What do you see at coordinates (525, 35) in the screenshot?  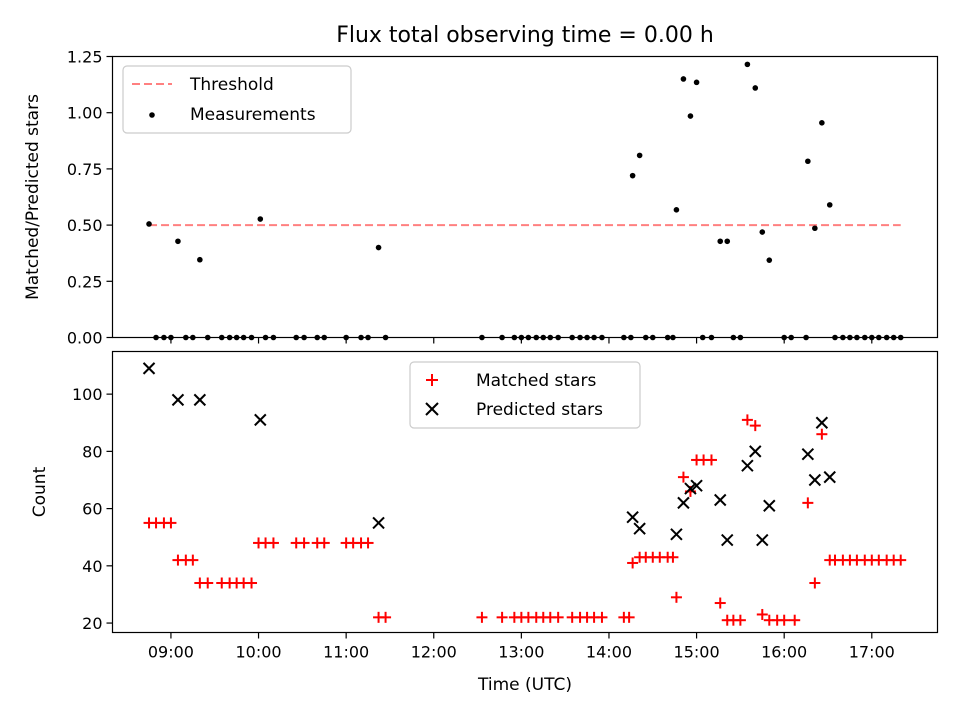 I see `figure-title: Flux total observing time = 0.00 h` at bounding box center [525, 35].